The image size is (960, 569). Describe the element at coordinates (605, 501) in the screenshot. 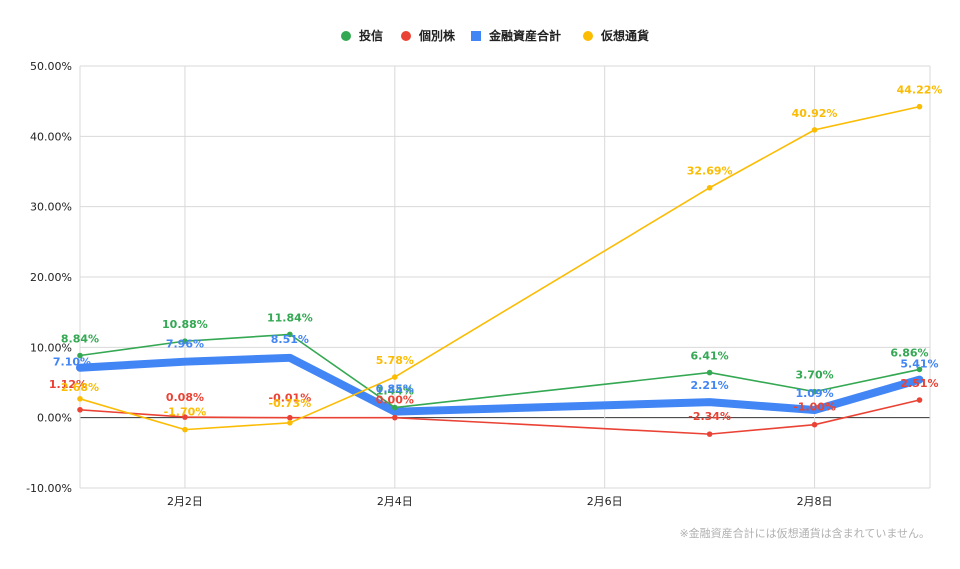

I see `x-tick-label: 2月6日` at that location.